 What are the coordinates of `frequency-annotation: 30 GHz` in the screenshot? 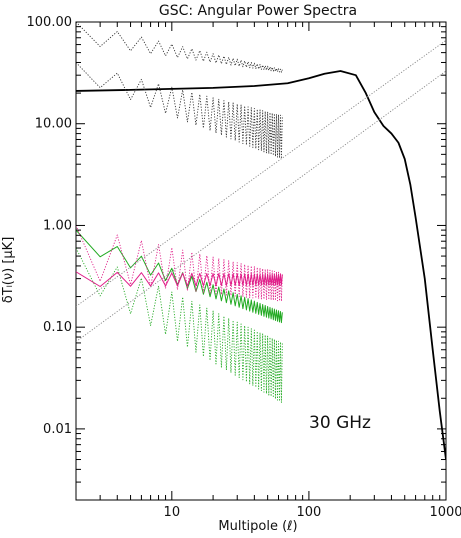 It's located at (340, 423).